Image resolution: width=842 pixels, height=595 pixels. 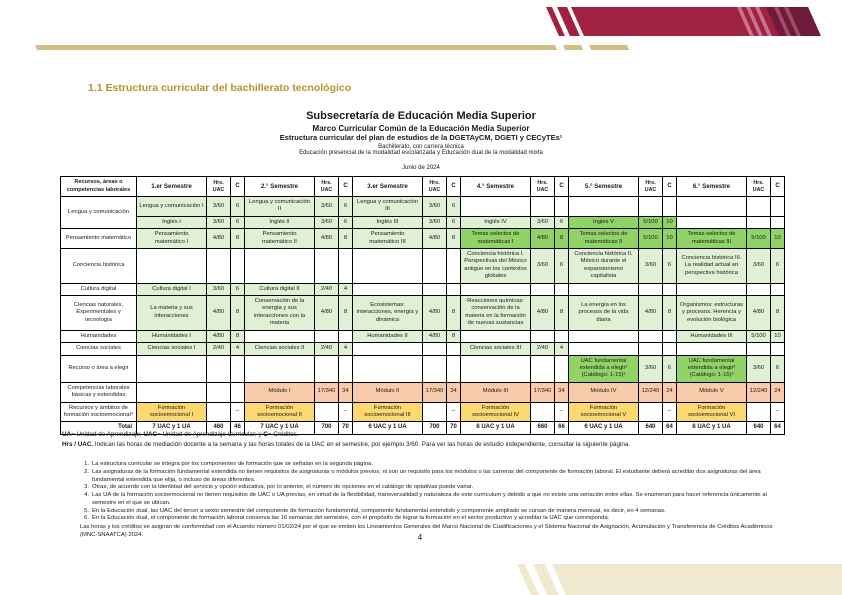 What do you see at coordinates (98, 186) in the screenshot?
I see `table-corner-header: Recursos, áreas o competencias laborales` at bounding box center [98, 186].